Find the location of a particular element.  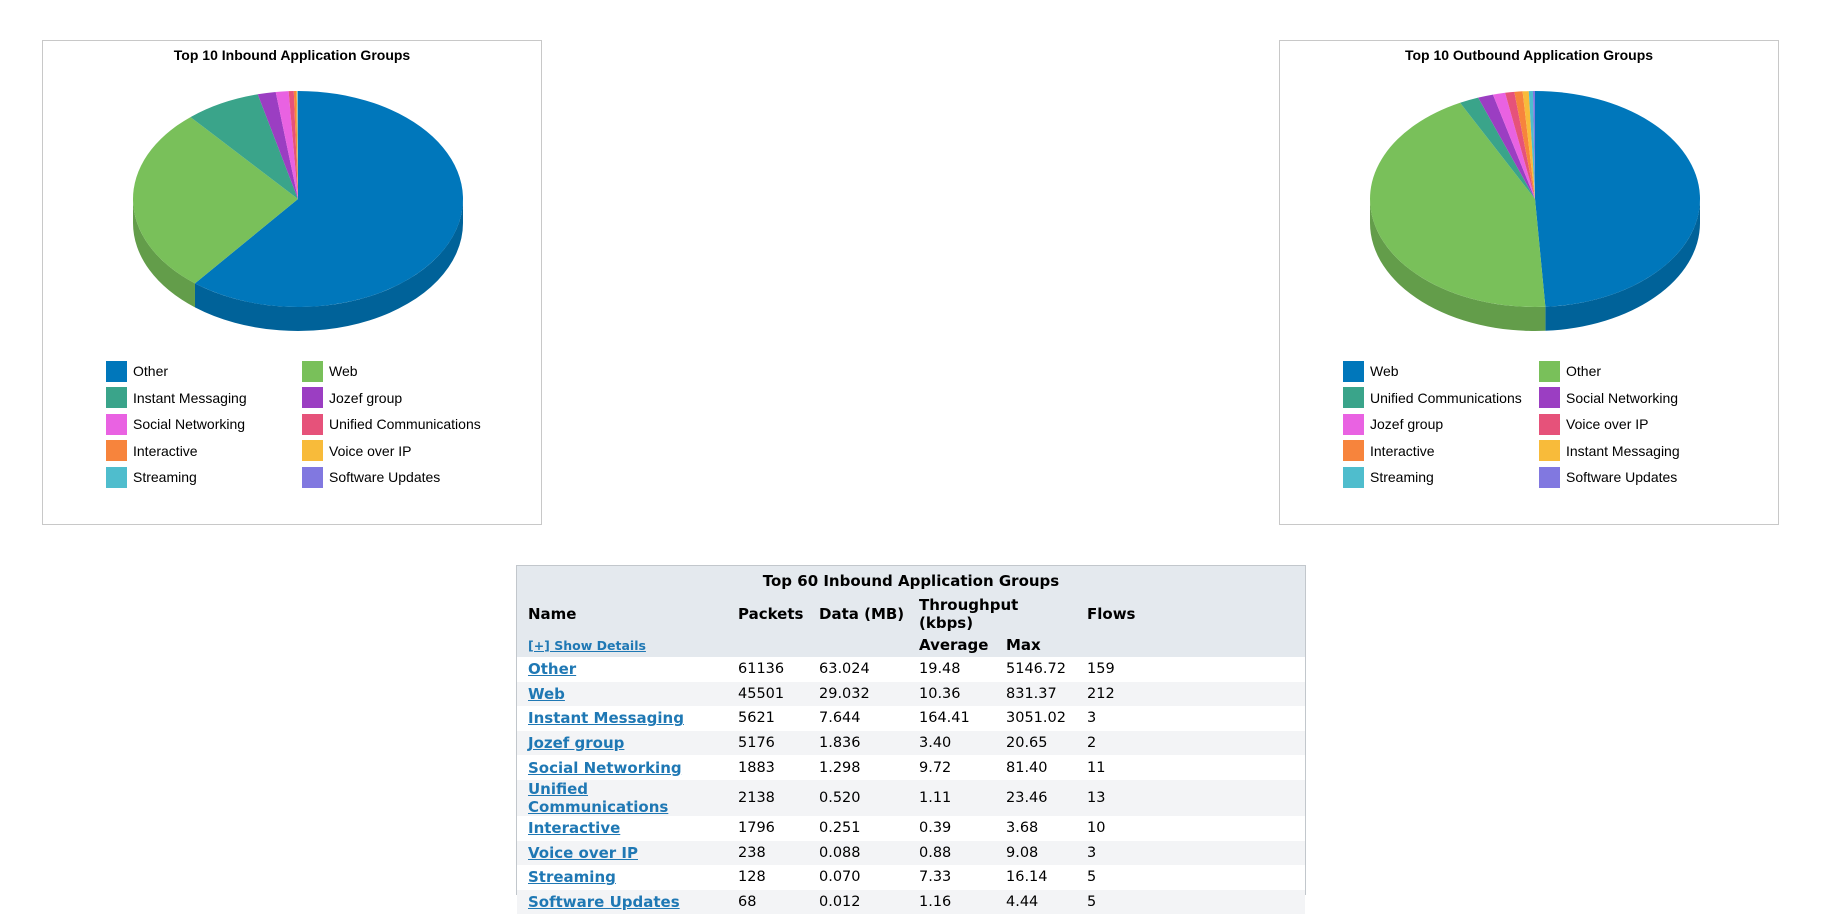

name-cell: Software Updates is located at coordinates (622, 902).